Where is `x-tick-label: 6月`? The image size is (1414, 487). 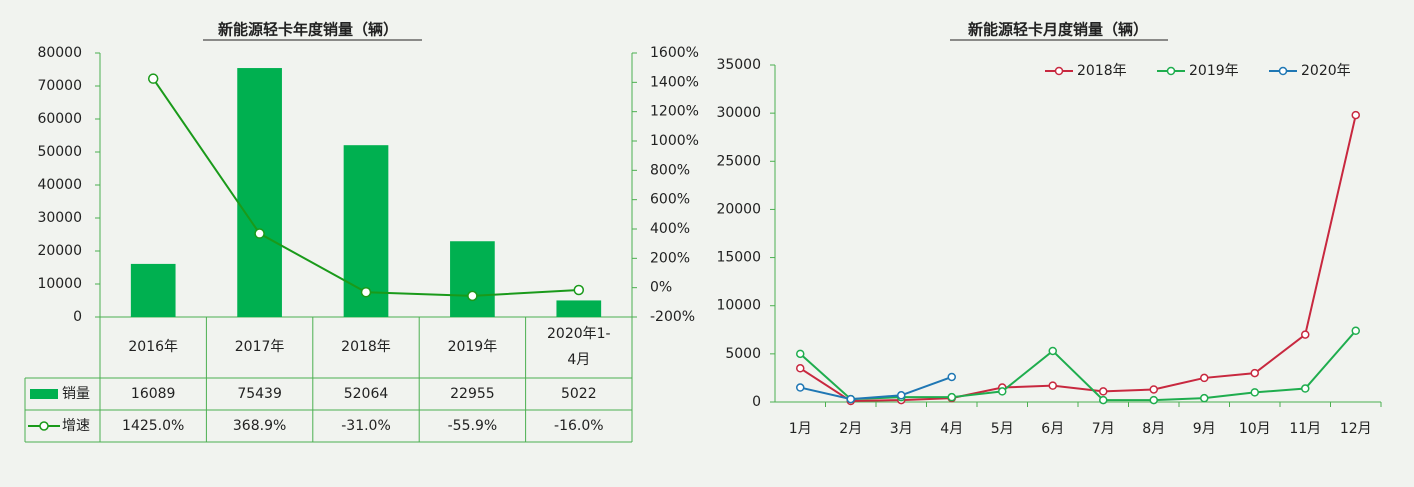
x-tick-label: 6月 is located at coordinates (1052, 429).